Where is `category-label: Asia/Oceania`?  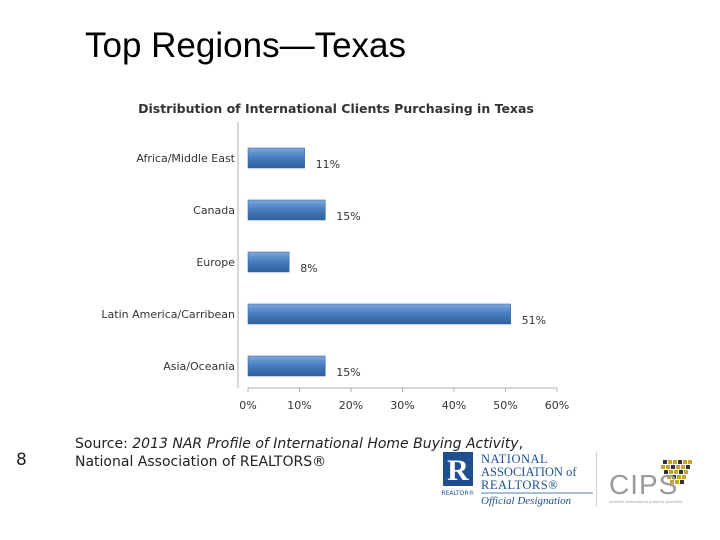 category-label: Asia/Oceania is located at coordinates (199, 366).